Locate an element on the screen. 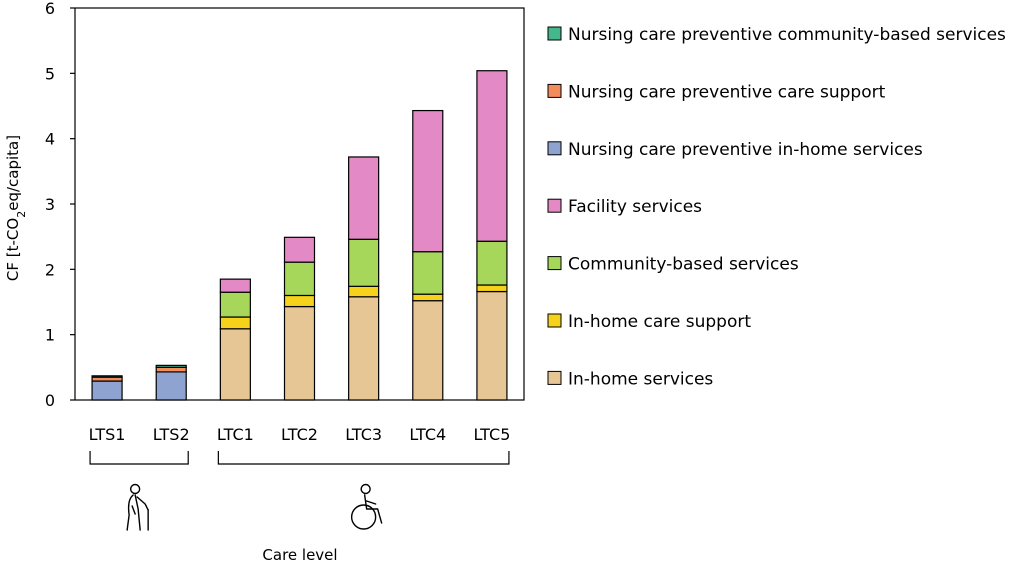 Image resolution: width=1024 pixels, height=565 pixels. x-tick-label: LTC1 is located at coordinates (235, 434).